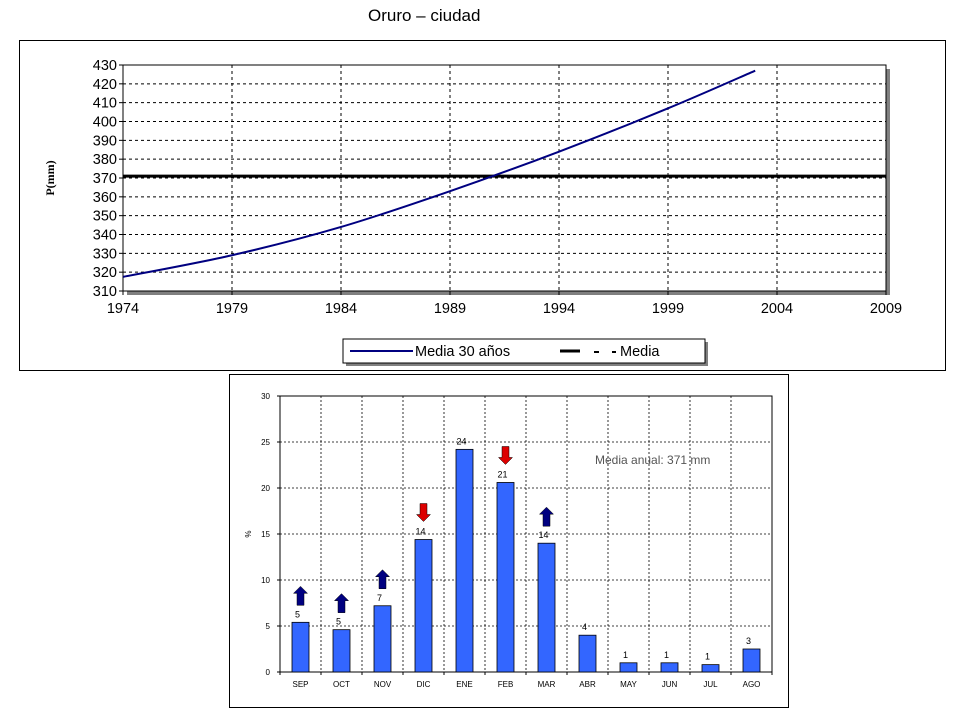 The width and height of the screenshot is (960, 720). Describe the element at coordinates (341, 651) in the screenshot. I see `bar-oct` at that location.